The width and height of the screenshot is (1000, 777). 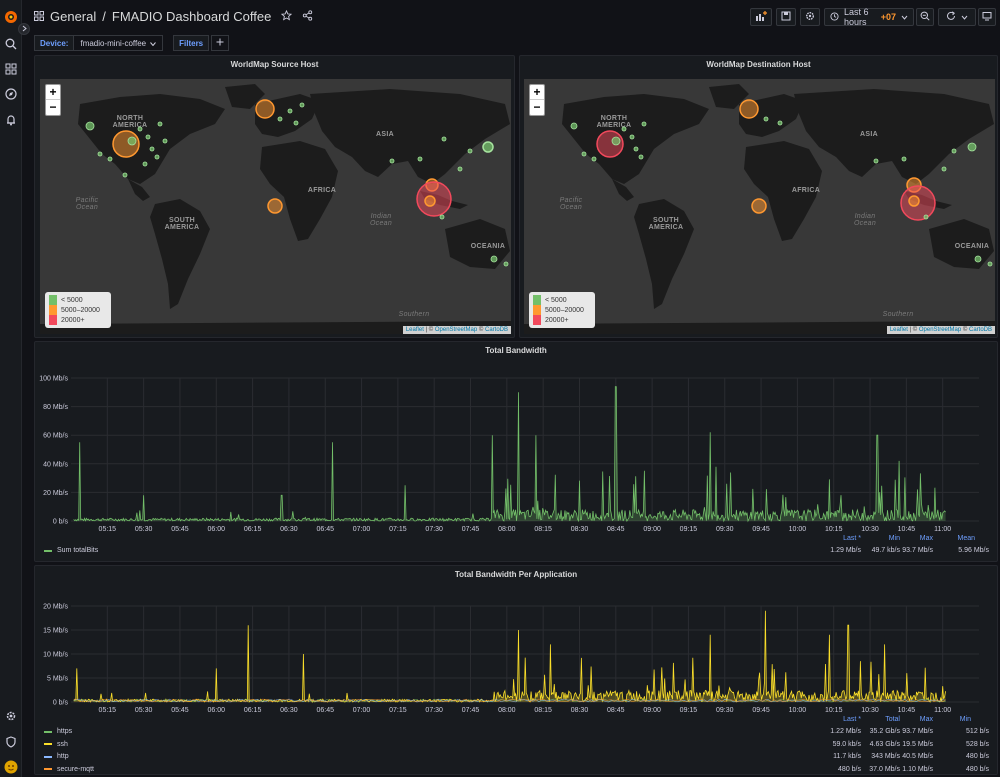 I want to click on stat-header-mean: Mean, so click(x=966, y=538).